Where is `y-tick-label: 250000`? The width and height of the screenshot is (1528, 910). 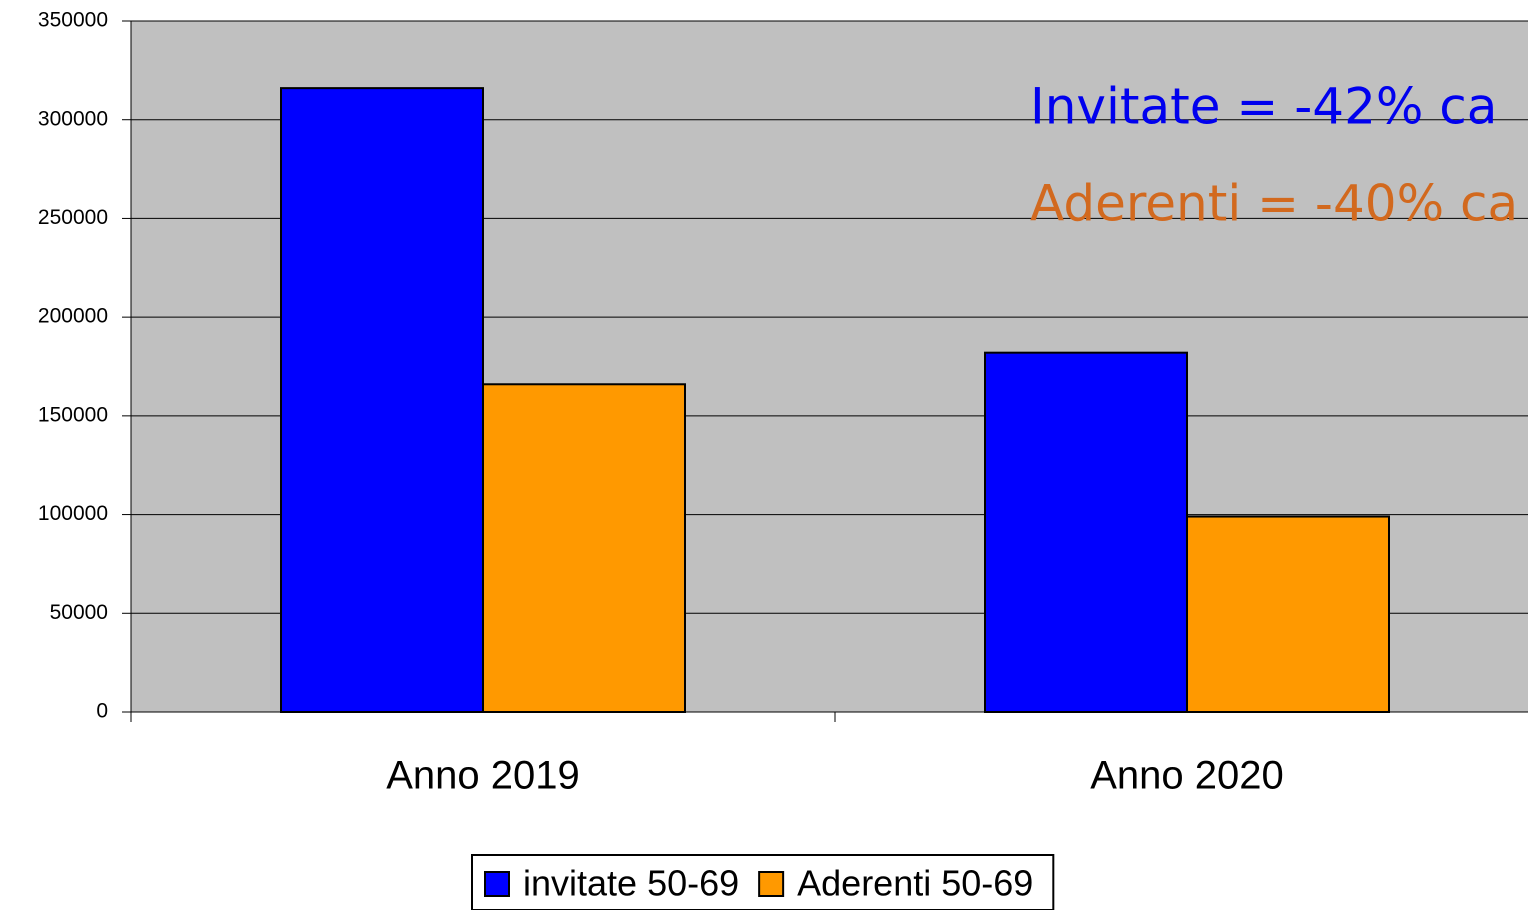
y-tick-label: 250000 is located at coordinates (73, 217).